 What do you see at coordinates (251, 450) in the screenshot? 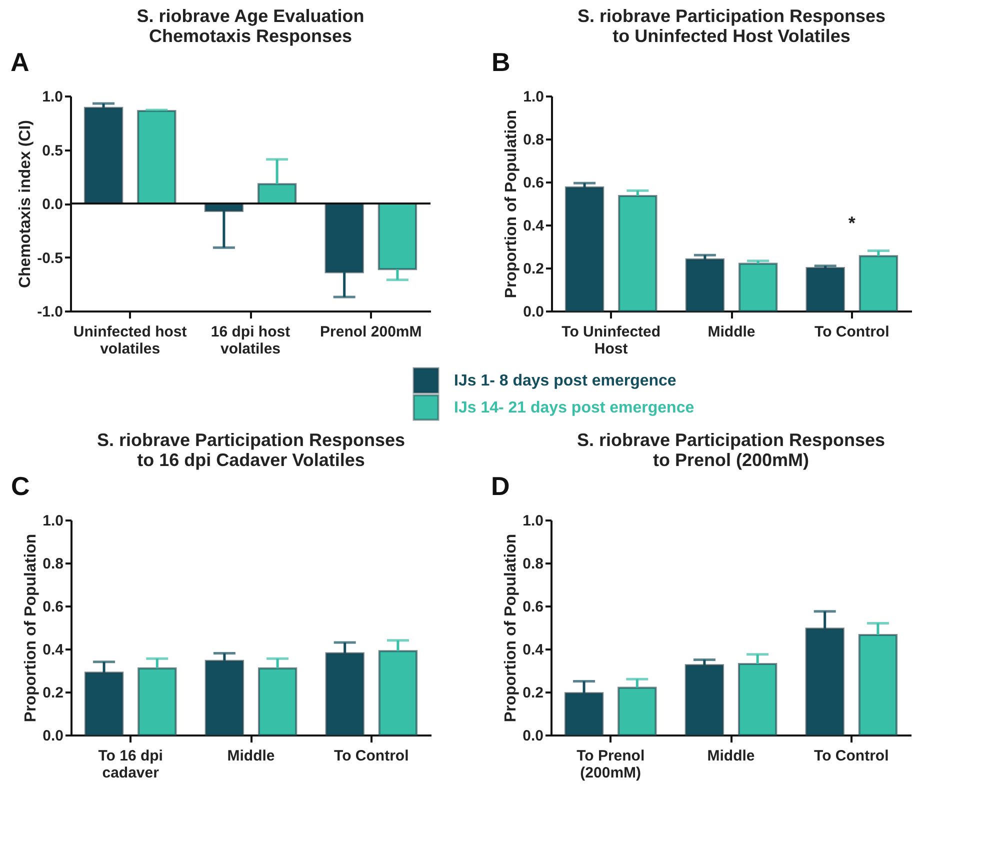
I see `chart-title: S. riobrave Participation Responses to 16 dpi Cadaver Volatiles` at bounding box center [251, 450].